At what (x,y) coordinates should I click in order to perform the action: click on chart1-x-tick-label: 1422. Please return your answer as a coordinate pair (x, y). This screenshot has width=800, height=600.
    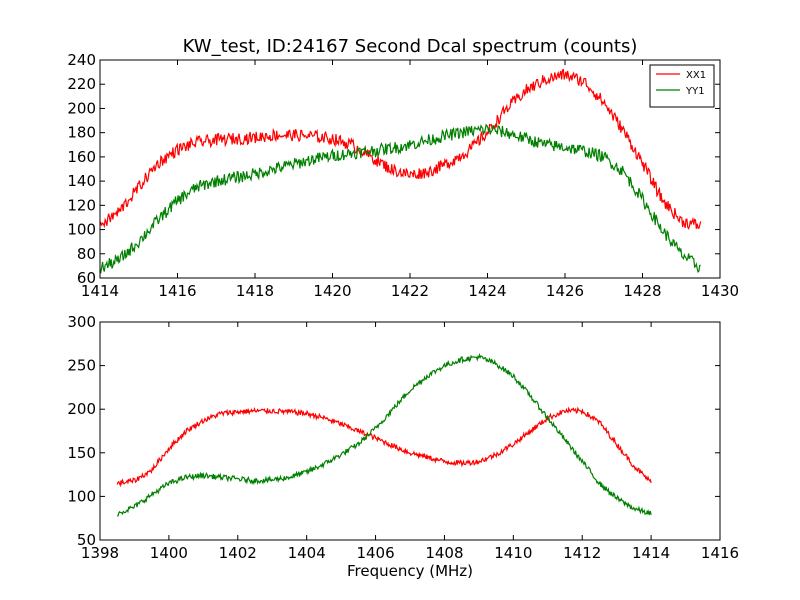
    Looking at the image, I should click on (410, 291).